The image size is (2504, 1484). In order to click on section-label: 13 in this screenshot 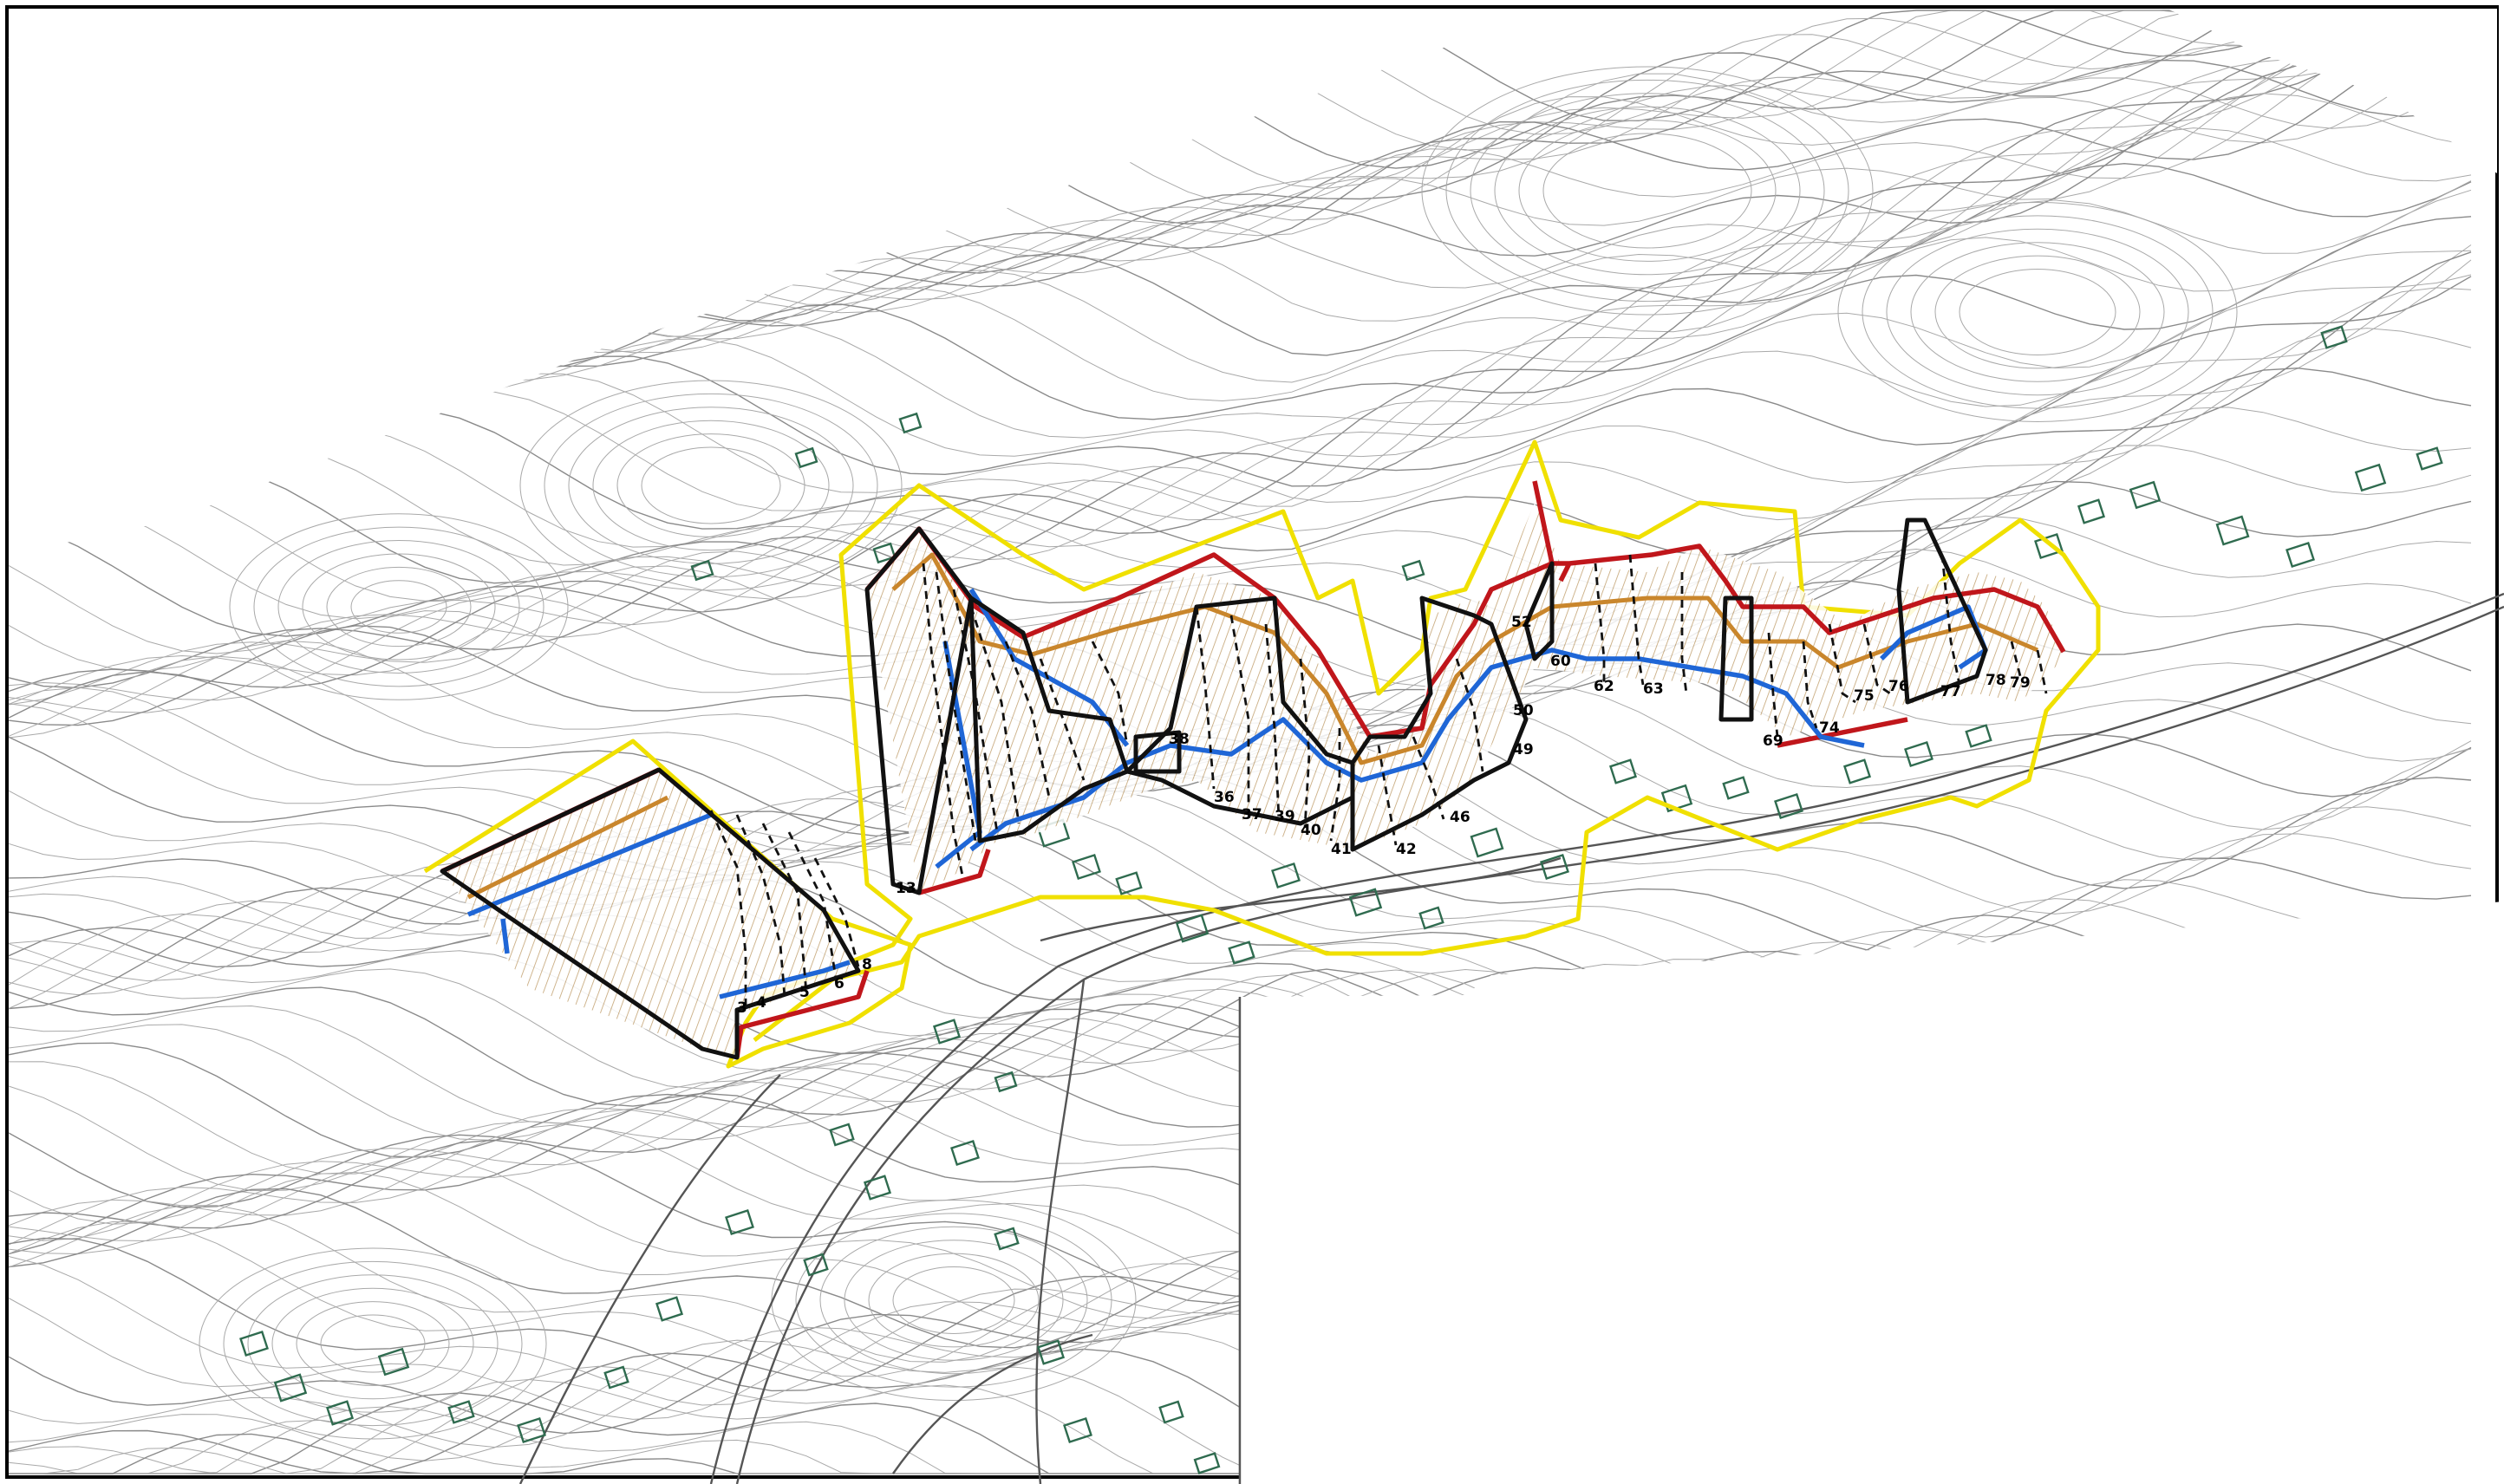, I will do `click(906, 888)`.